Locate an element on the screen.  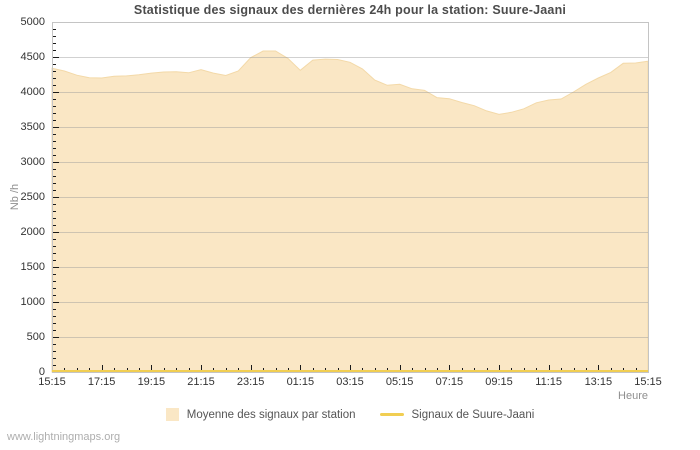
x-tick-label: 03:15 is located at coordinates (350, 382).